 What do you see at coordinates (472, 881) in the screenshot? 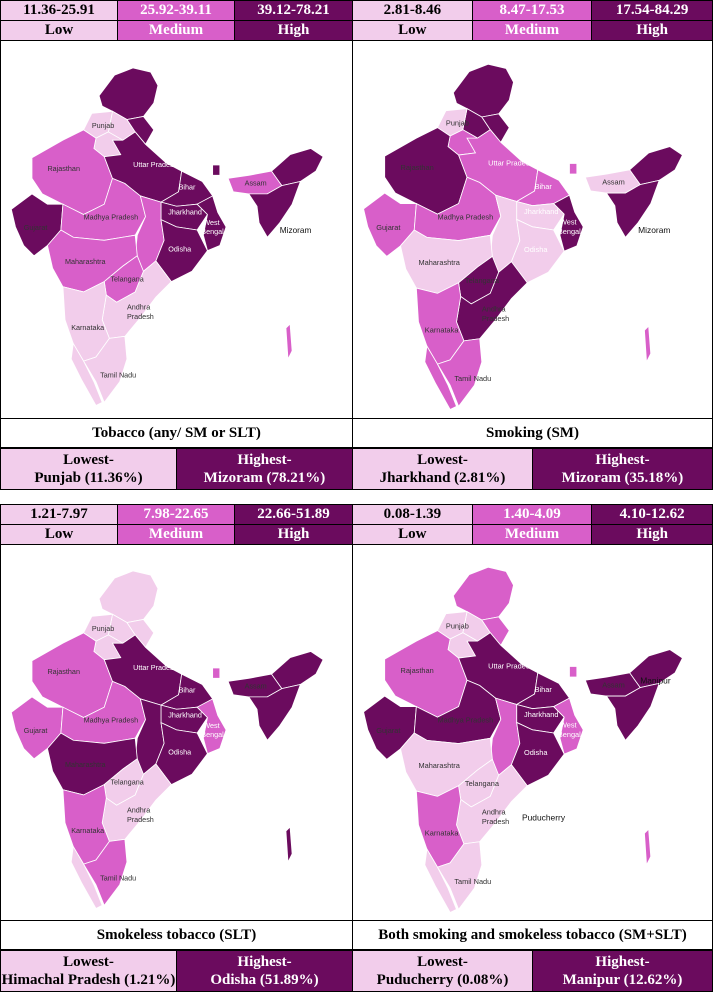
I see `state-label-tamil-nadu: Tamil Nadu` at bounding box center [472, 881].